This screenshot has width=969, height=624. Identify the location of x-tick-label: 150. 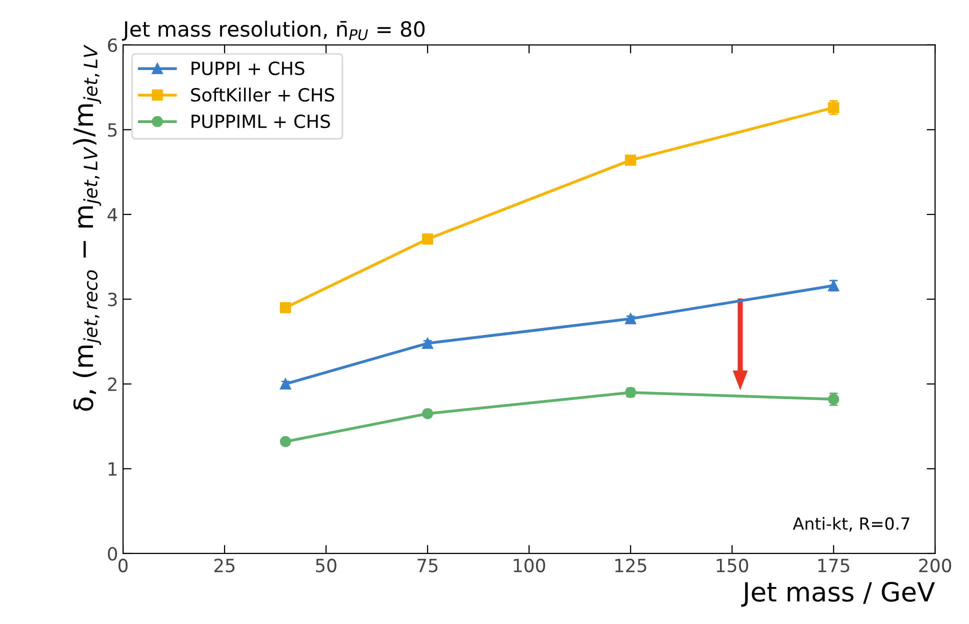
(732, 565).